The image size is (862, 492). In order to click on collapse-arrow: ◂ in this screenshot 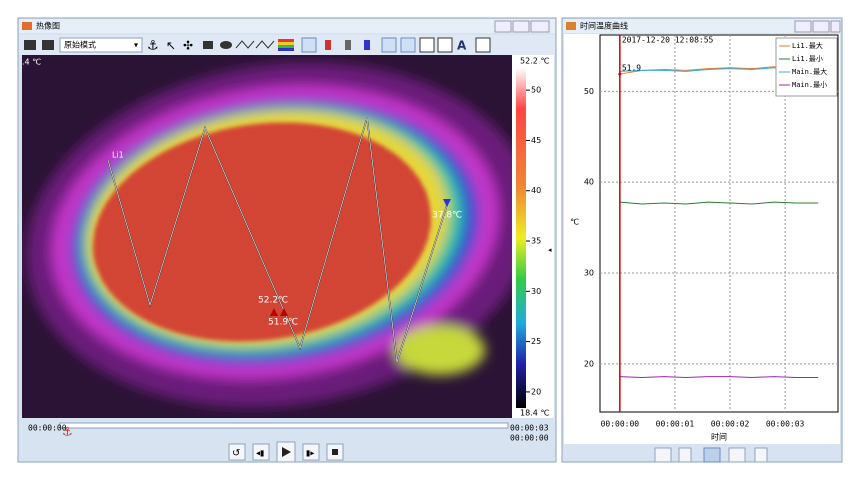, I will do `click(550, 250)`.